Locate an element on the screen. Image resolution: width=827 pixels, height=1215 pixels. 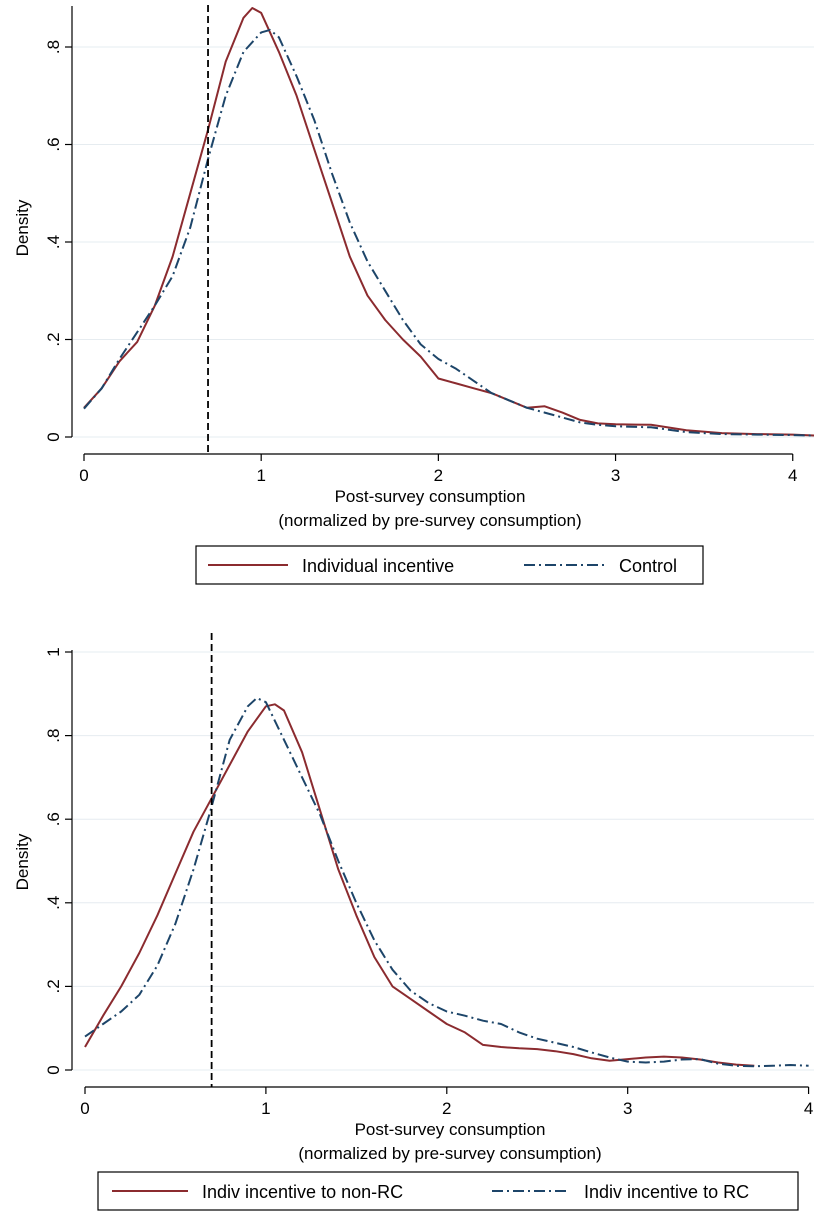
legend-label-rc: Indiv incentive to RC is located at coordinates (666, 1192).